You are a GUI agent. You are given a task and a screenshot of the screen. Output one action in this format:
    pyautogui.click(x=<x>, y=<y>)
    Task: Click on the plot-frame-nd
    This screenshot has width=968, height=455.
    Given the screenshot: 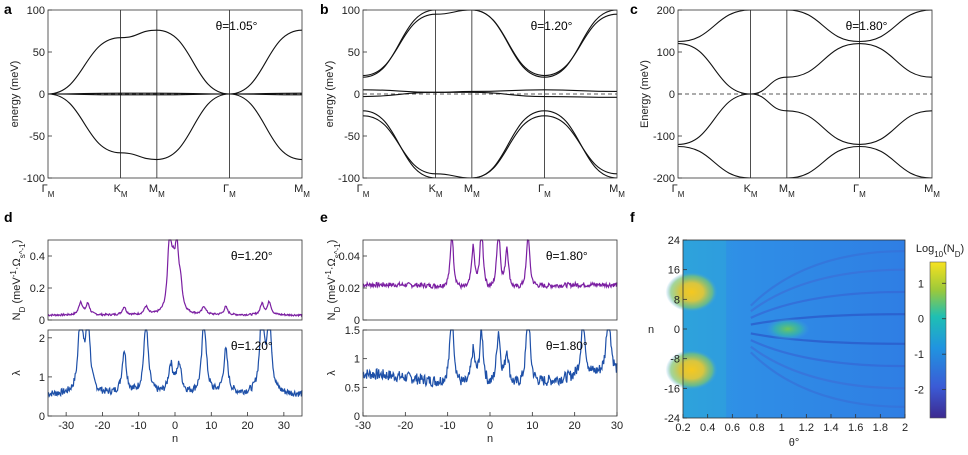 What is the action you would take?
    pyautogui.click(x=490, y=280)
    